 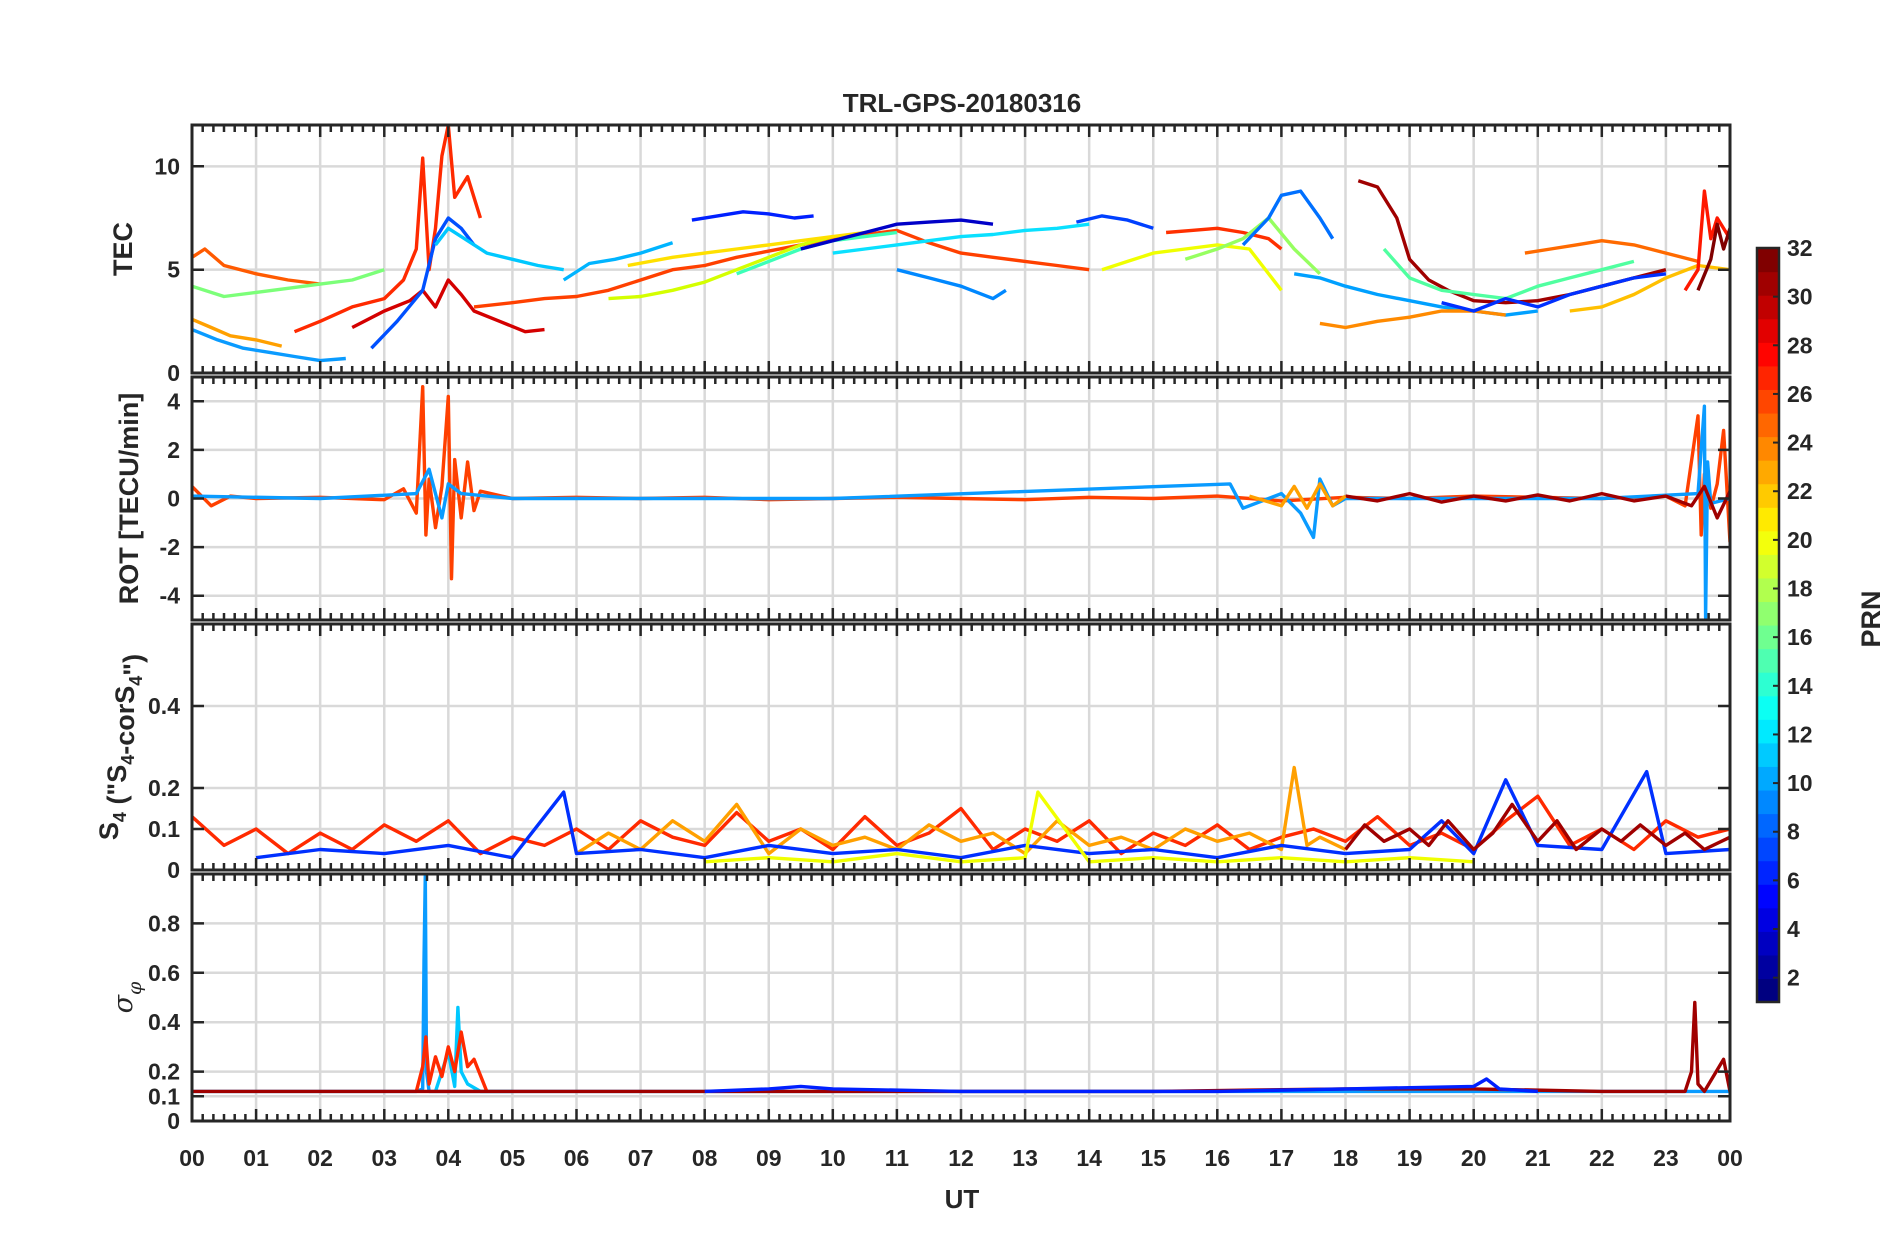 What do you see at coordinates (1800, 783) in the screenshot?
I see `colorbar-tick-label: 10` at bounding box center [1800, 783].